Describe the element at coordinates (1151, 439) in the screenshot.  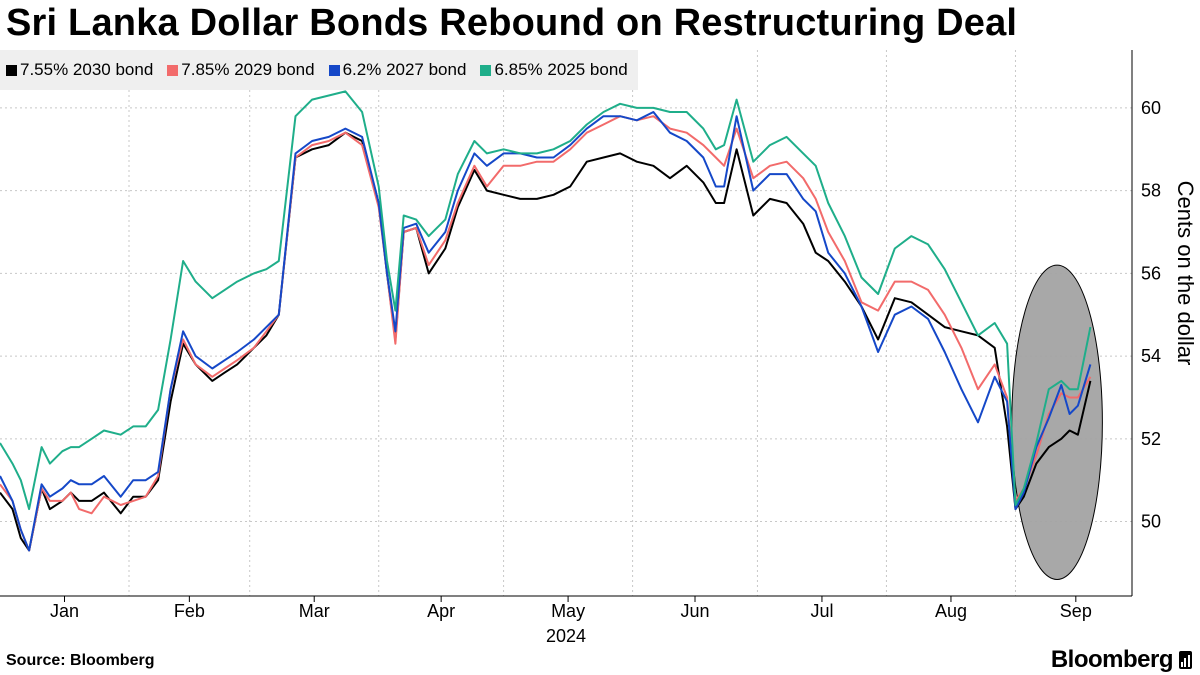
I see `y-tick-label: 52` at that location.